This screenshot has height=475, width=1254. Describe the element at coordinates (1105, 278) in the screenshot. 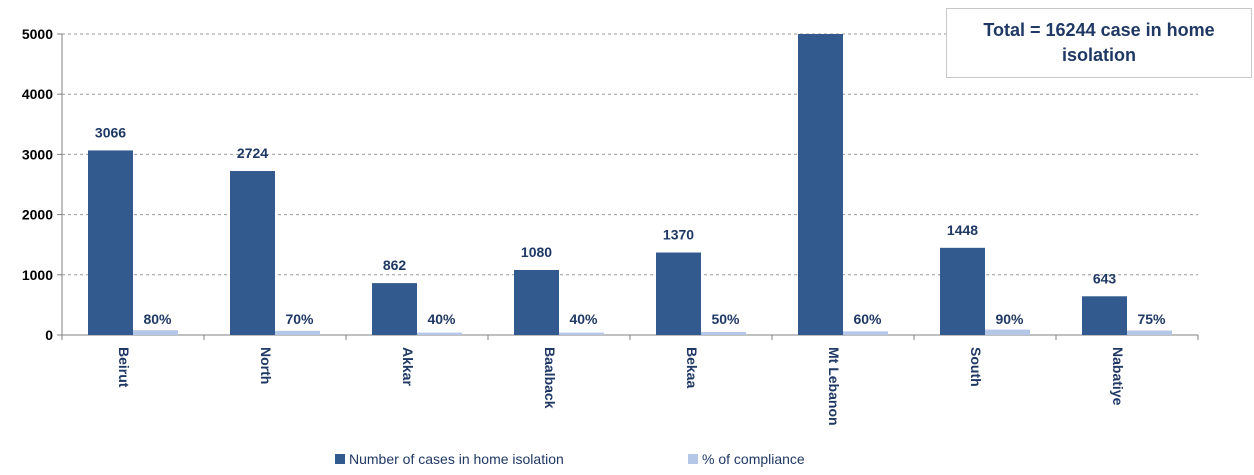

I see `data-label-cases: 643` at that location.